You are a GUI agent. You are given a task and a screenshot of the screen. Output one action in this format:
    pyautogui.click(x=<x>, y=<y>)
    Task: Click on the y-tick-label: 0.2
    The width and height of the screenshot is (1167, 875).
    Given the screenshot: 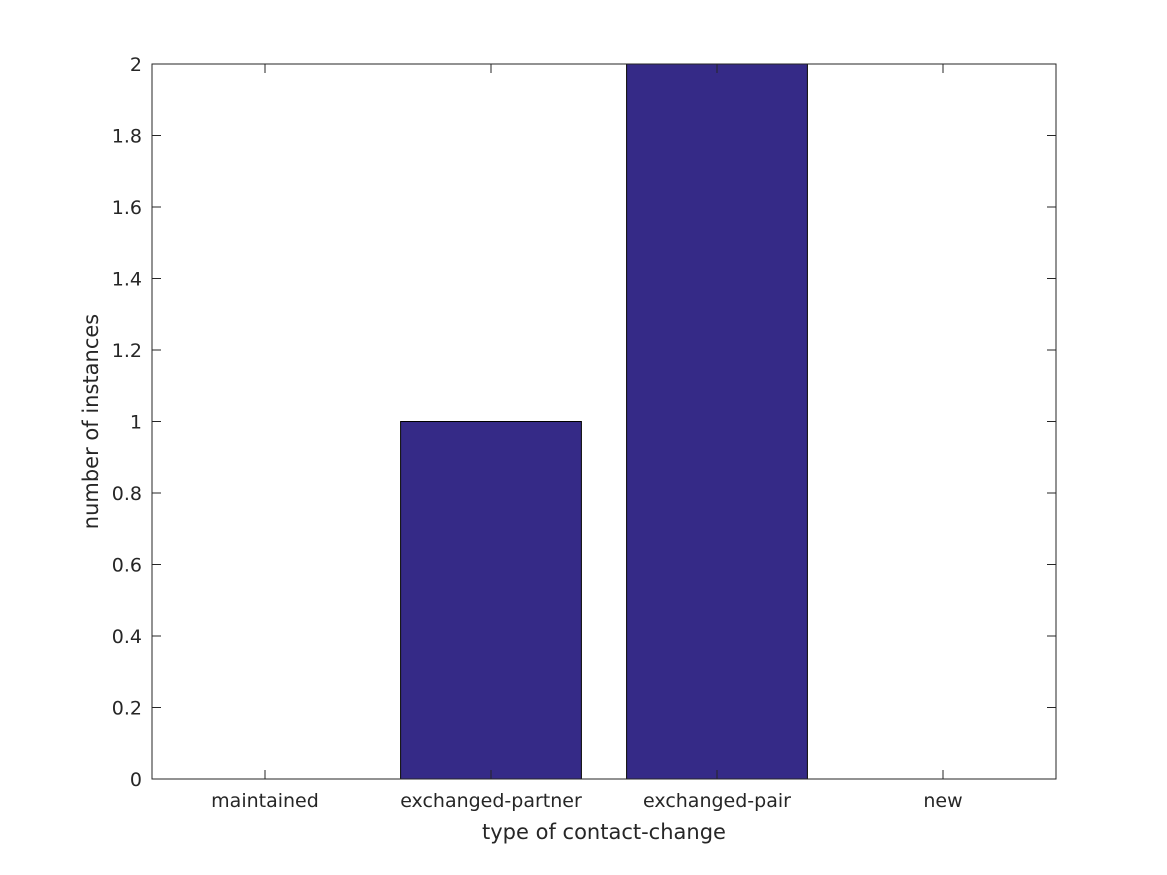 What is the action you would take?
    pyautogui.click(x=127, y=709)
    